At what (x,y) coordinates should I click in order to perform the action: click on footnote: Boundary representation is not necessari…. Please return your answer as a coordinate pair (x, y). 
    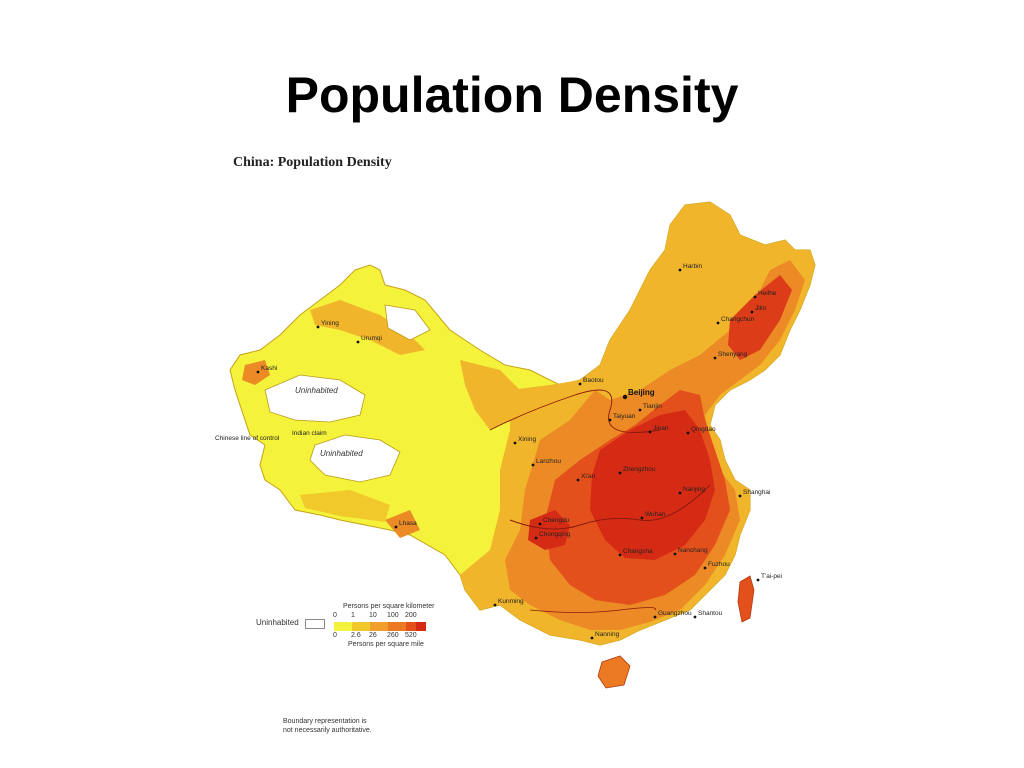
    Looking at the image, I should click on (343, 726).